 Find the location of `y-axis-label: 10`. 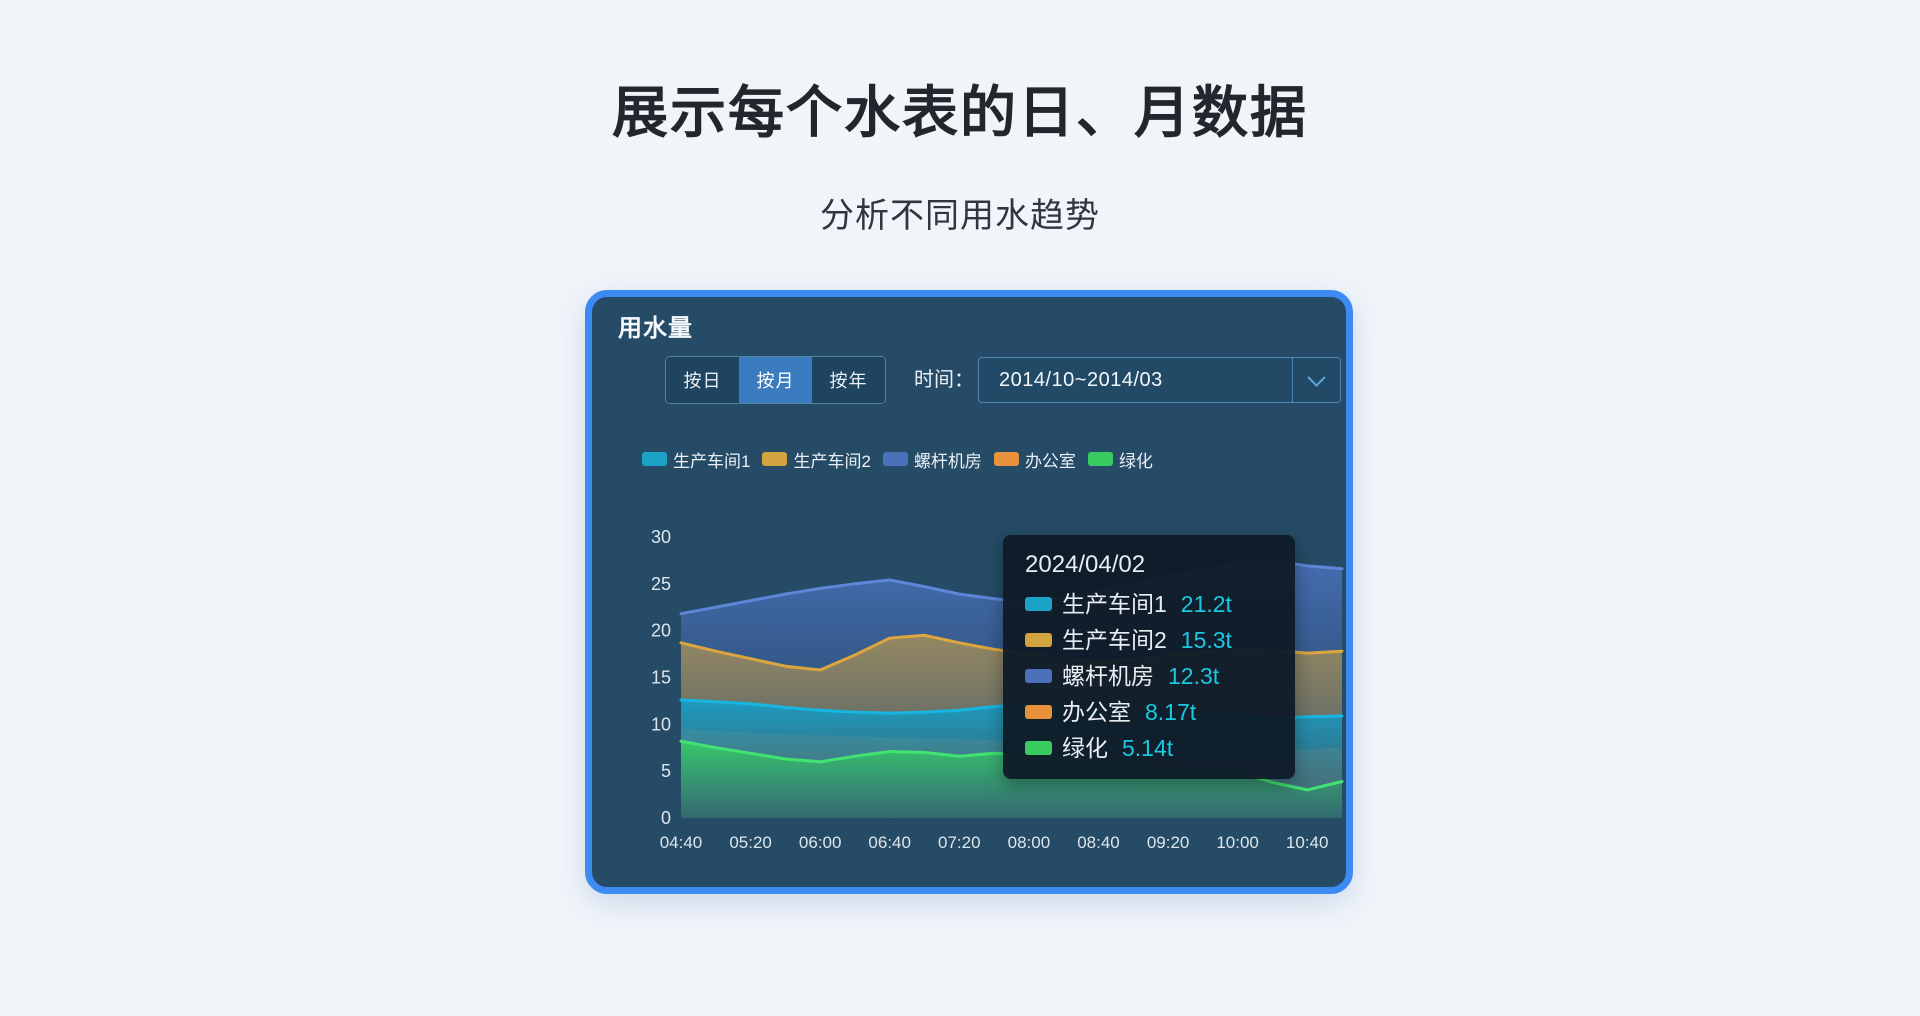

y-axis-label: 10 is located at coordinates (661, 724).